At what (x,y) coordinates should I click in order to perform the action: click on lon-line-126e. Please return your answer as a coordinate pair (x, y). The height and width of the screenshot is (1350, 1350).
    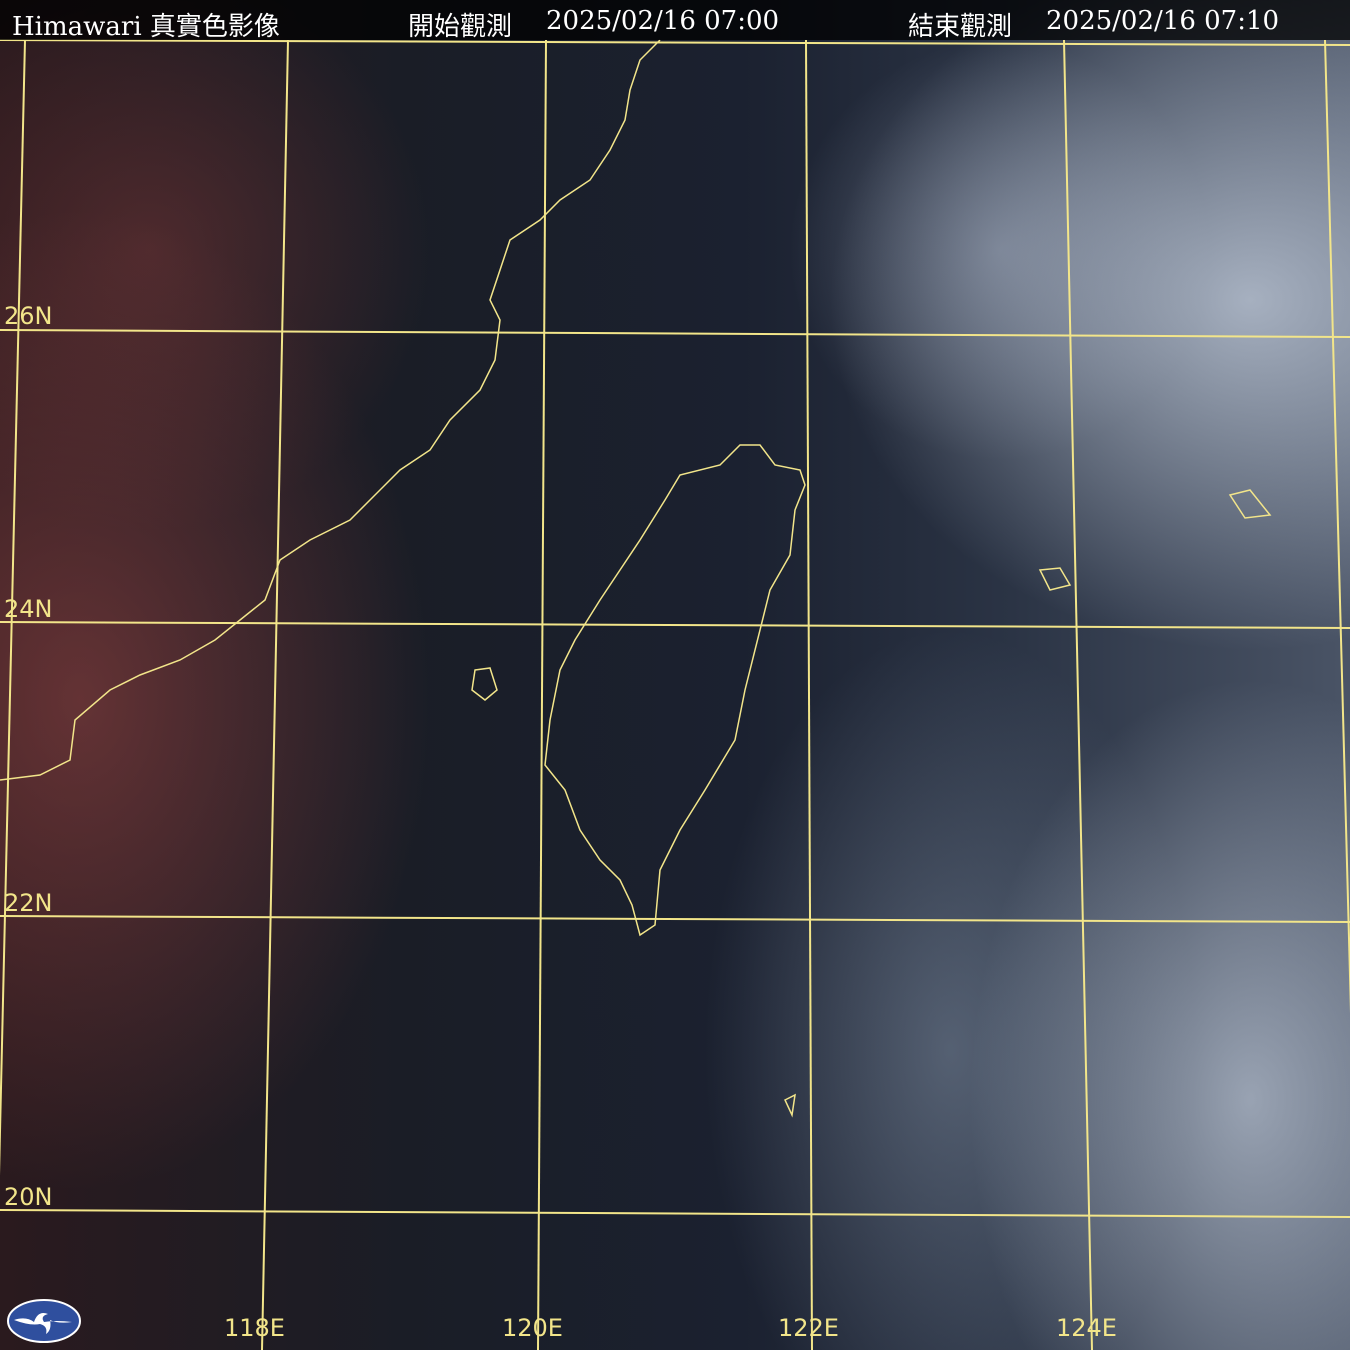
    Looking at the image, I should click on (1337, 526).